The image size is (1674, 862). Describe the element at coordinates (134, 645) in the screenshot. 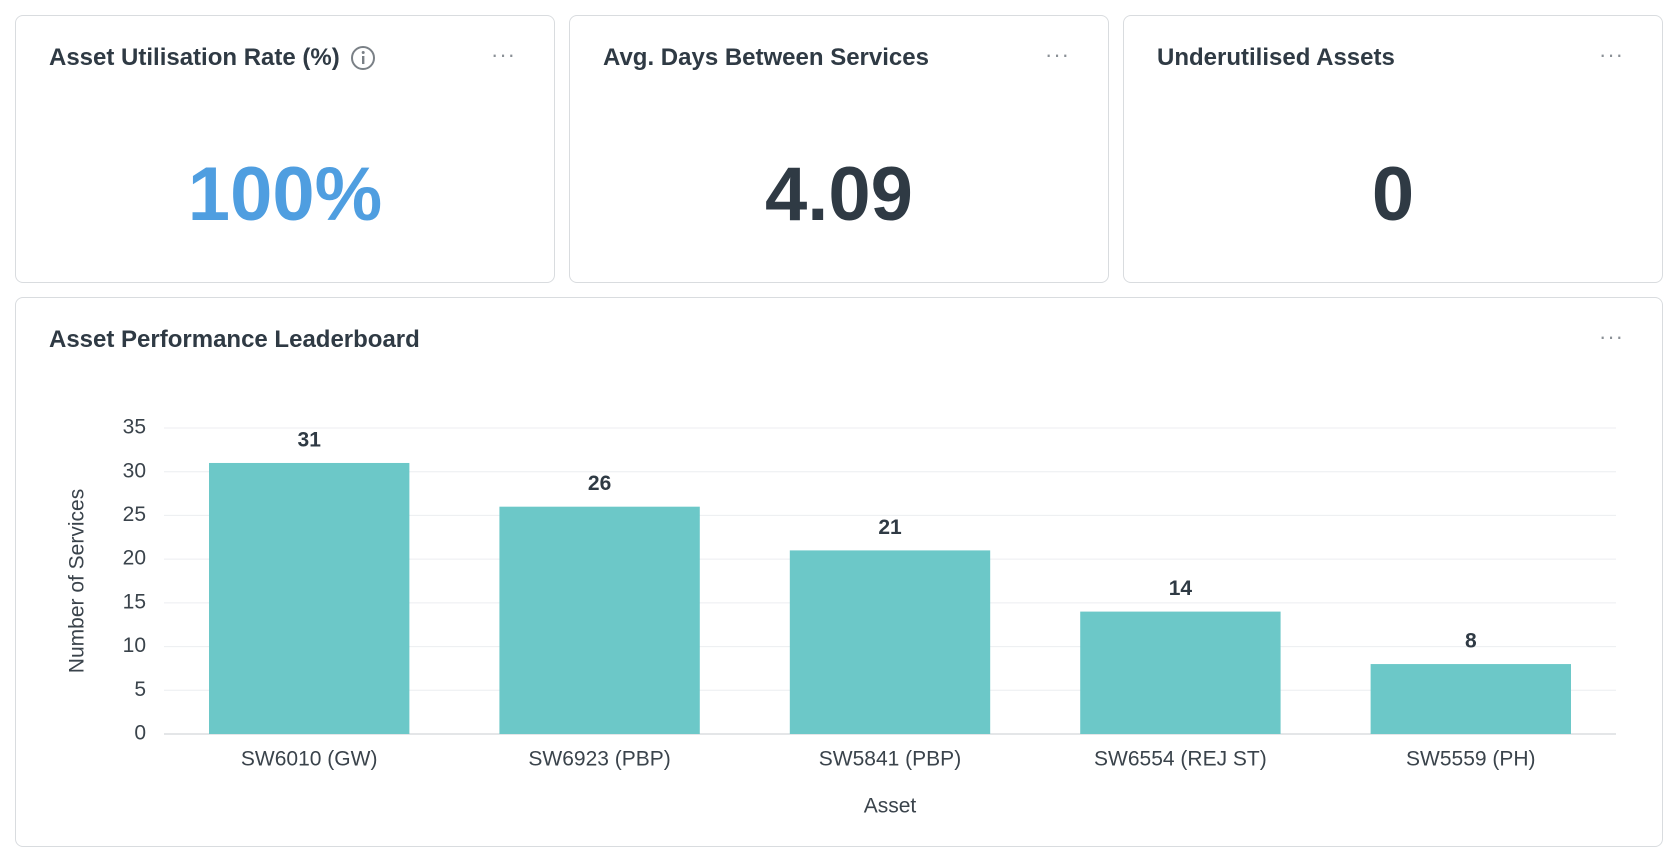

I see `y-tick-label: 10` at that location.